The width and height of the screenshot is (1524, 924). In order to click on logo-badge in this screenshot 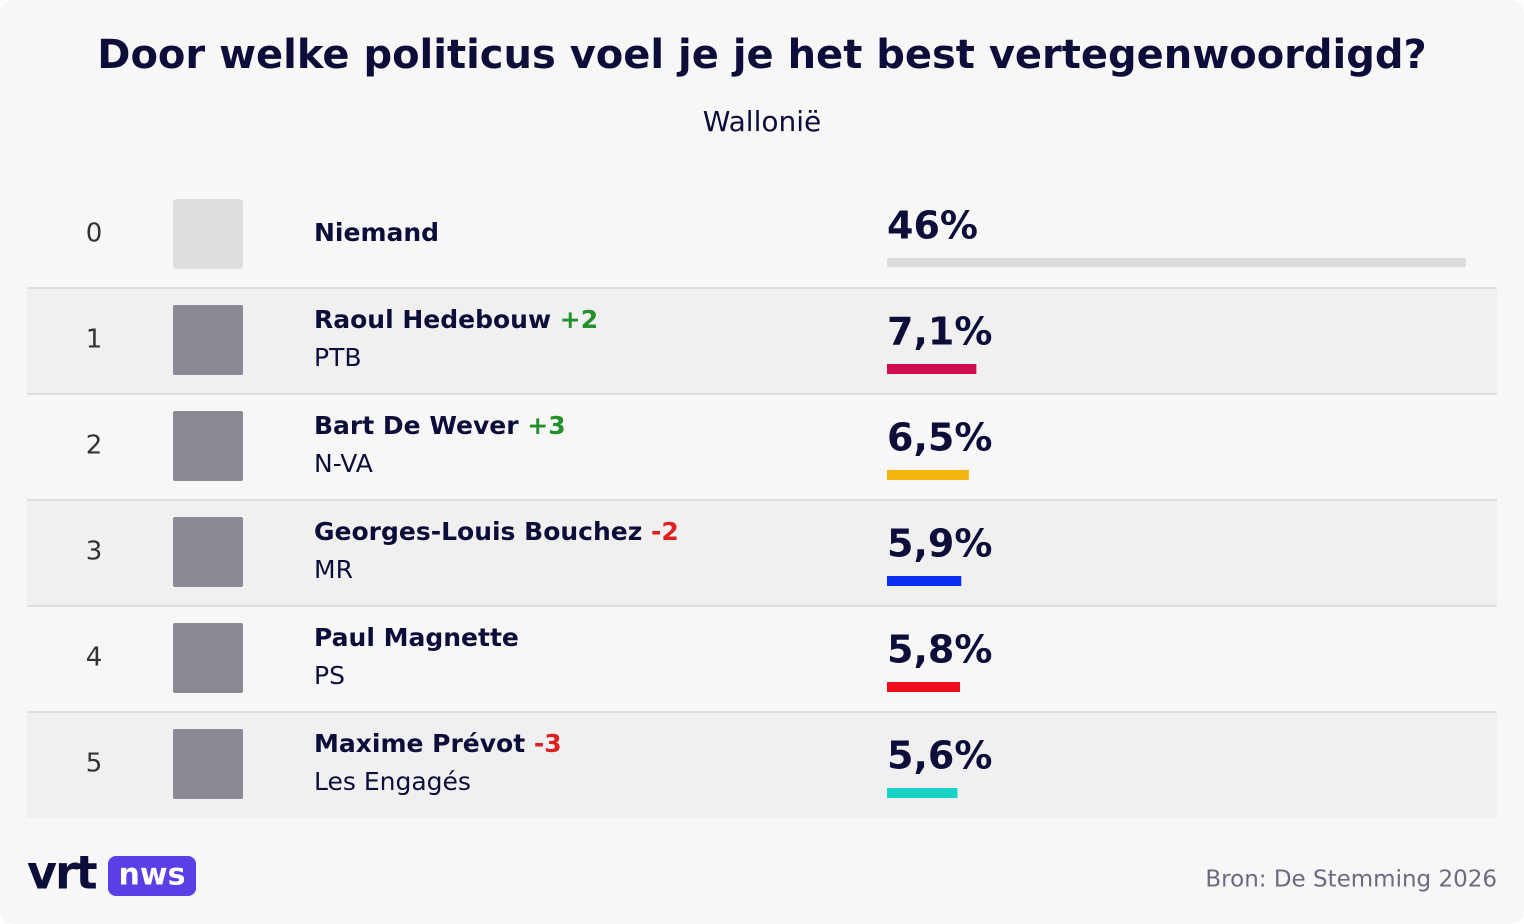, I will do `click(152, 876)`.